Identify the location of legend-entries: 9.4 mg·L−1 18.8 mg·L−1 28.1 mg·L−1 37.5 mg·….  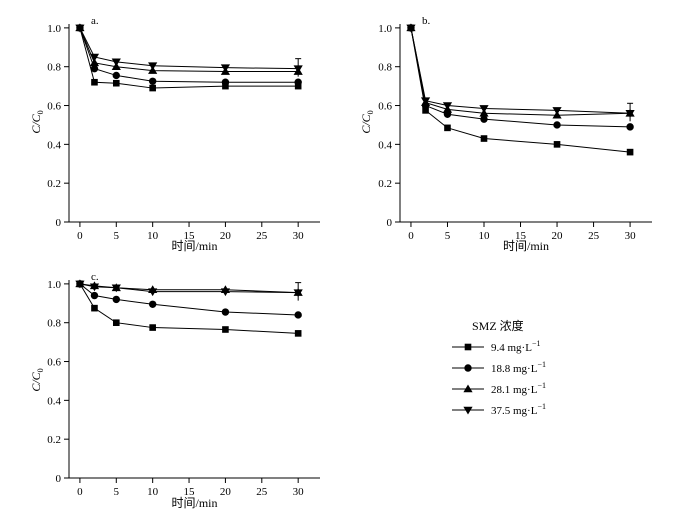
(499, 378).